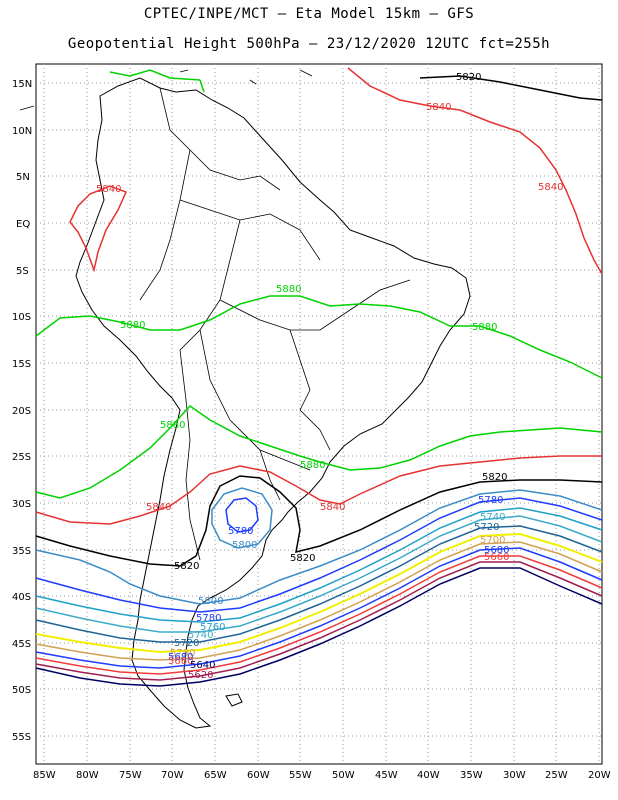 The height and width of the screenshot is (800, 618). Describe the element at coordinates (202, 665) in the screenshot. I see `contour-label: 5640` at that location.